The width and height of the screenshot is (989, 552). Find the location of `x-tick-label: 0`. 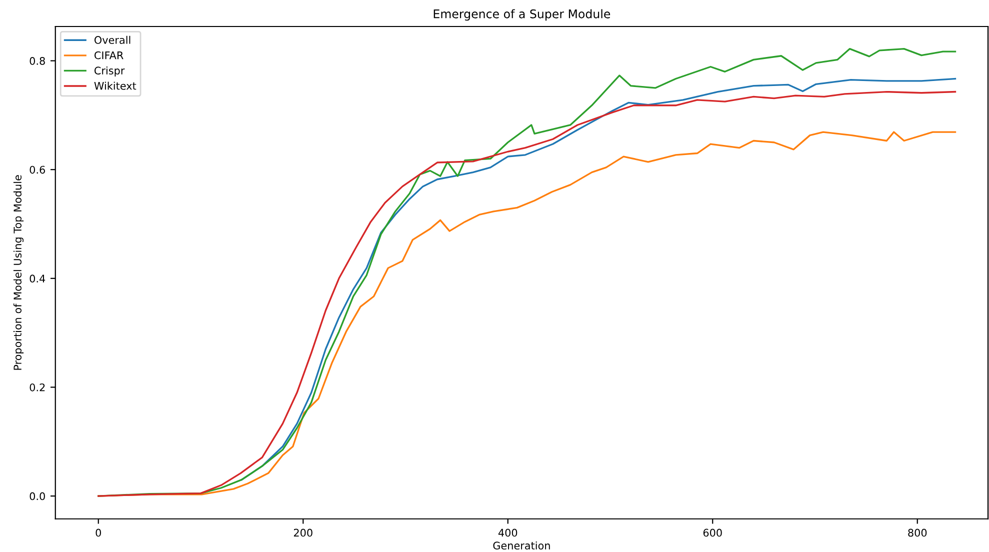

x-tick-label: 0 is located at coordinates (99, 532).